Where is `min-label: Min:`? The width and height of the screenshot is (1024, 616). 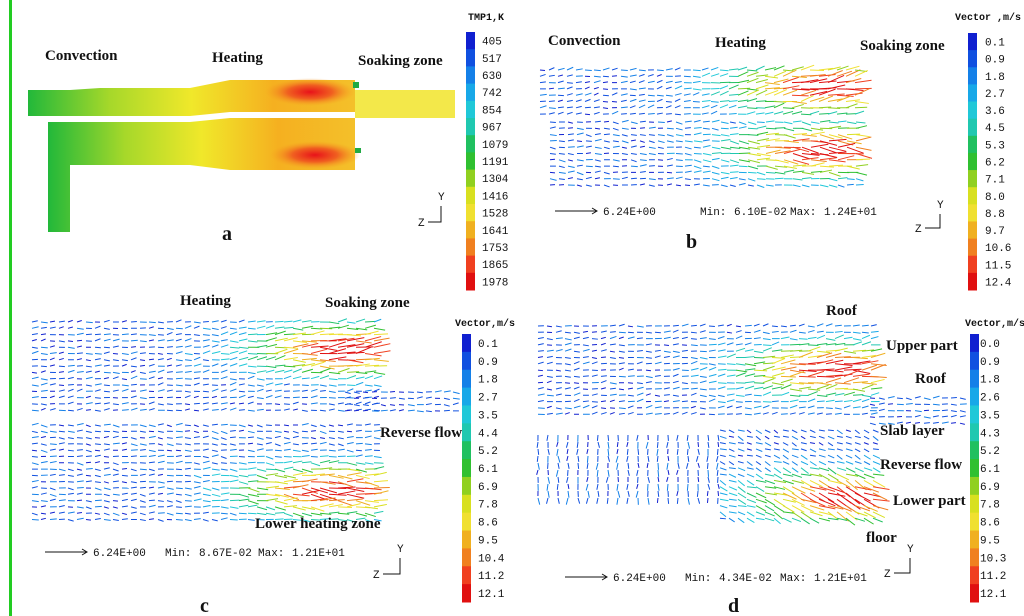
min-label: Min: is located at coordinates (713, 213).